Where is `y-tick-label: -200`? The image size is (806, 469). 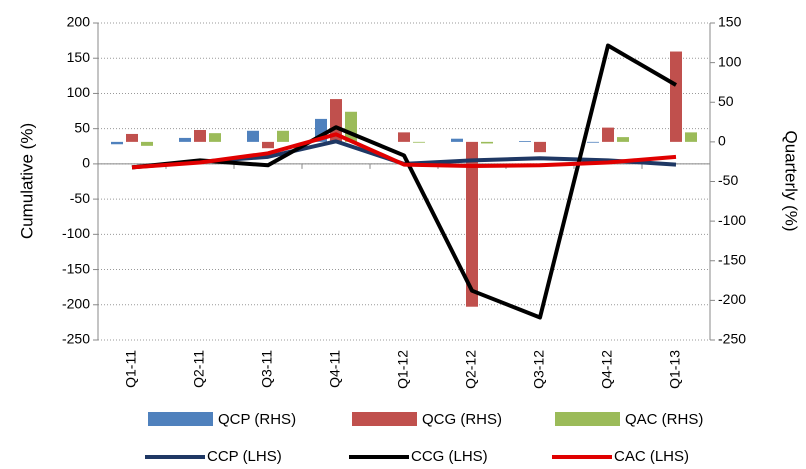
y-tick-label: -200 is located at coordinates (76, 303).